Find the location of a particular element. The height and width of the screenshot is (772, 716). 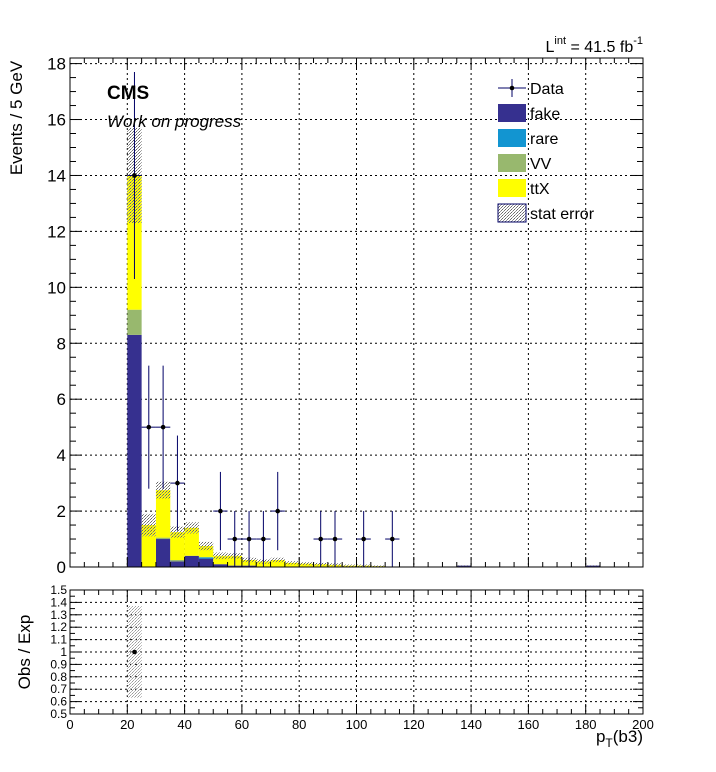

cms-label: CMS is located at coordinates (128, 93).